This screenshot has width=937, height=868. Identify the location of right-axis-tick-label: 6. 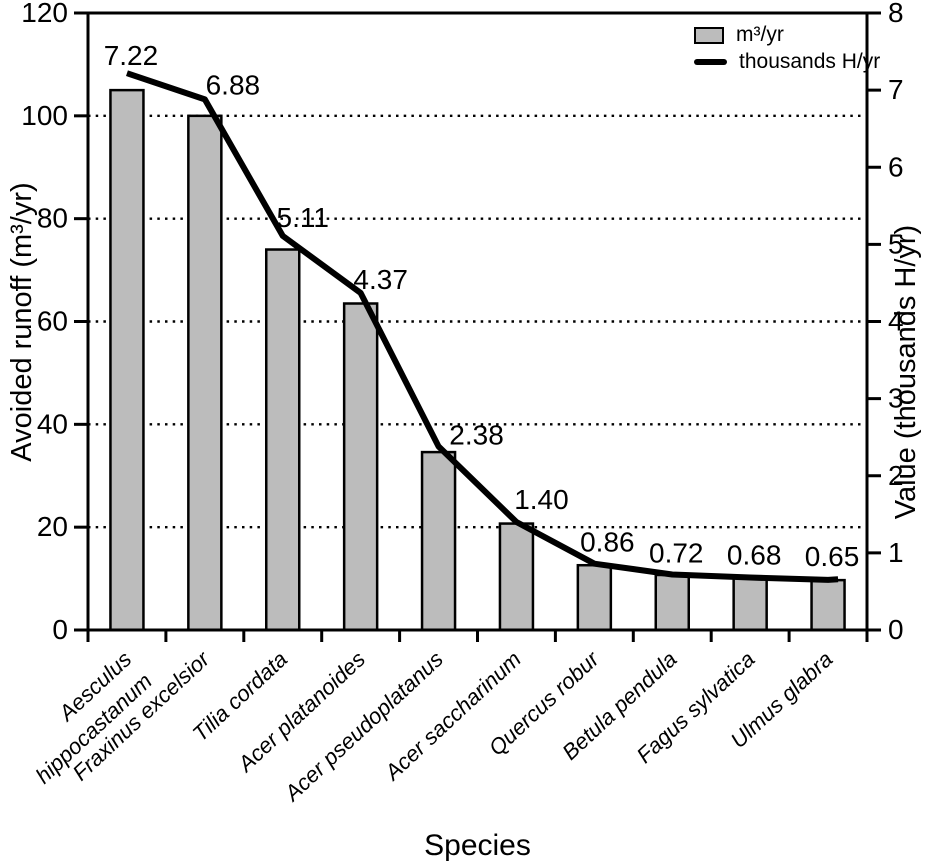
(896, 166).